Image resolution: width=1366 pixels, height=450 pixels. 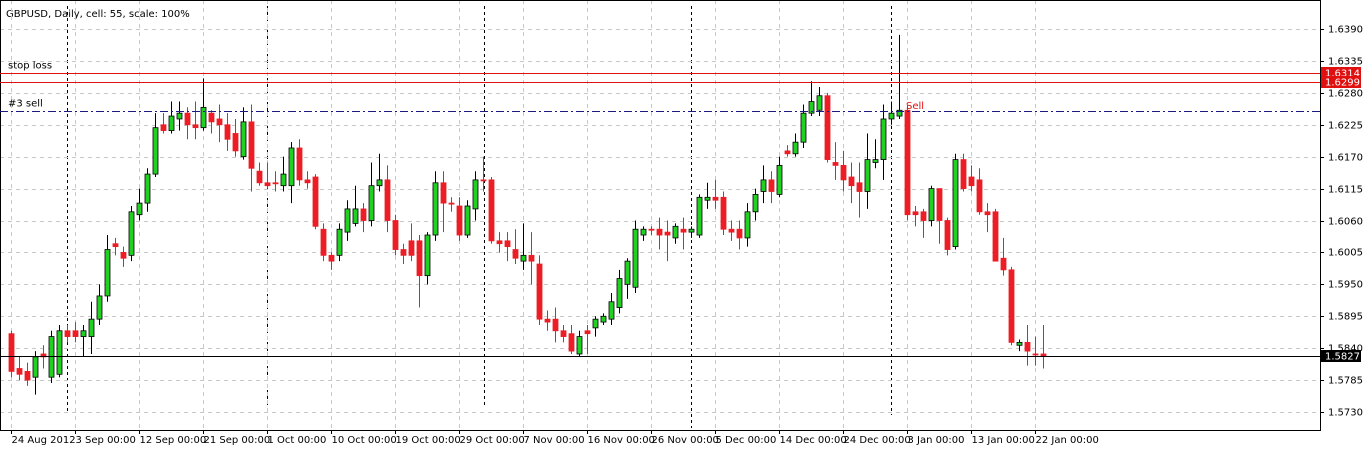 I want to click on price-box, so click(x=1341, y=356).